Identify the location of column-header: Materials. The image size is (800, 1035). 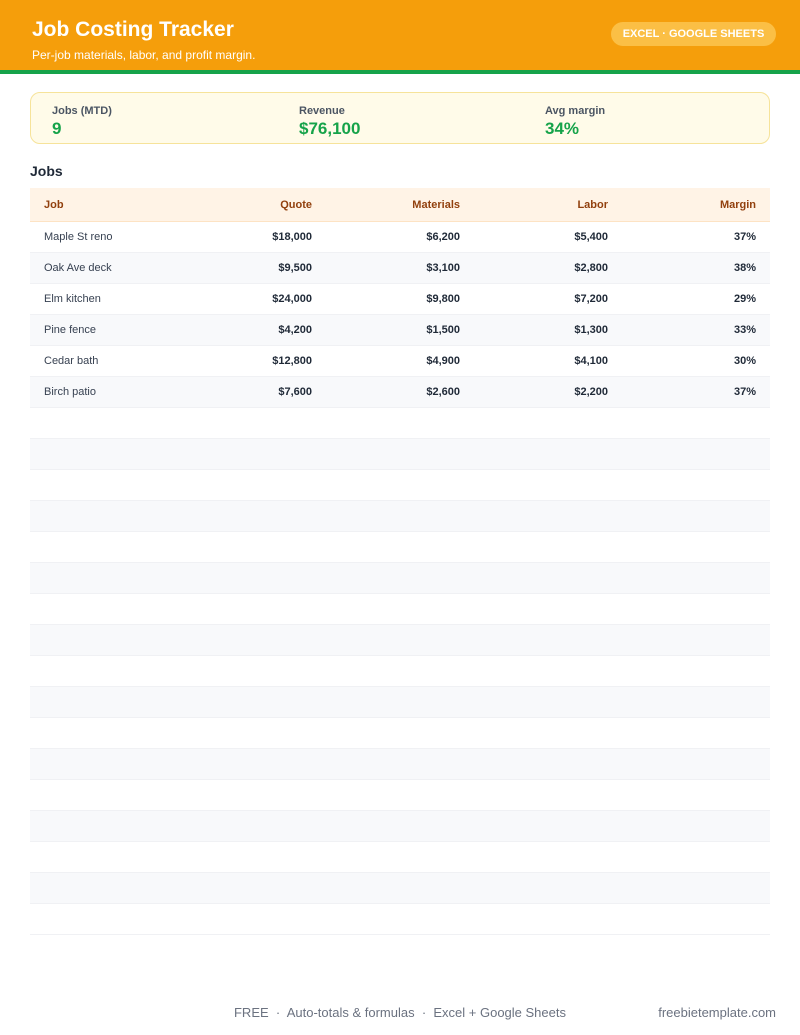
(436, 205).